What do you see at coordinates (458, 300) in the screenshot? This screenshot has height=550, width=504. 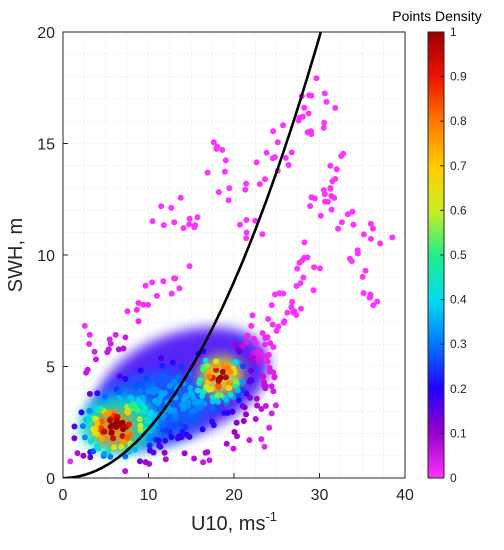 I see `colorbar-tick-label-4: 0.4` at bounding box center [458, 300].